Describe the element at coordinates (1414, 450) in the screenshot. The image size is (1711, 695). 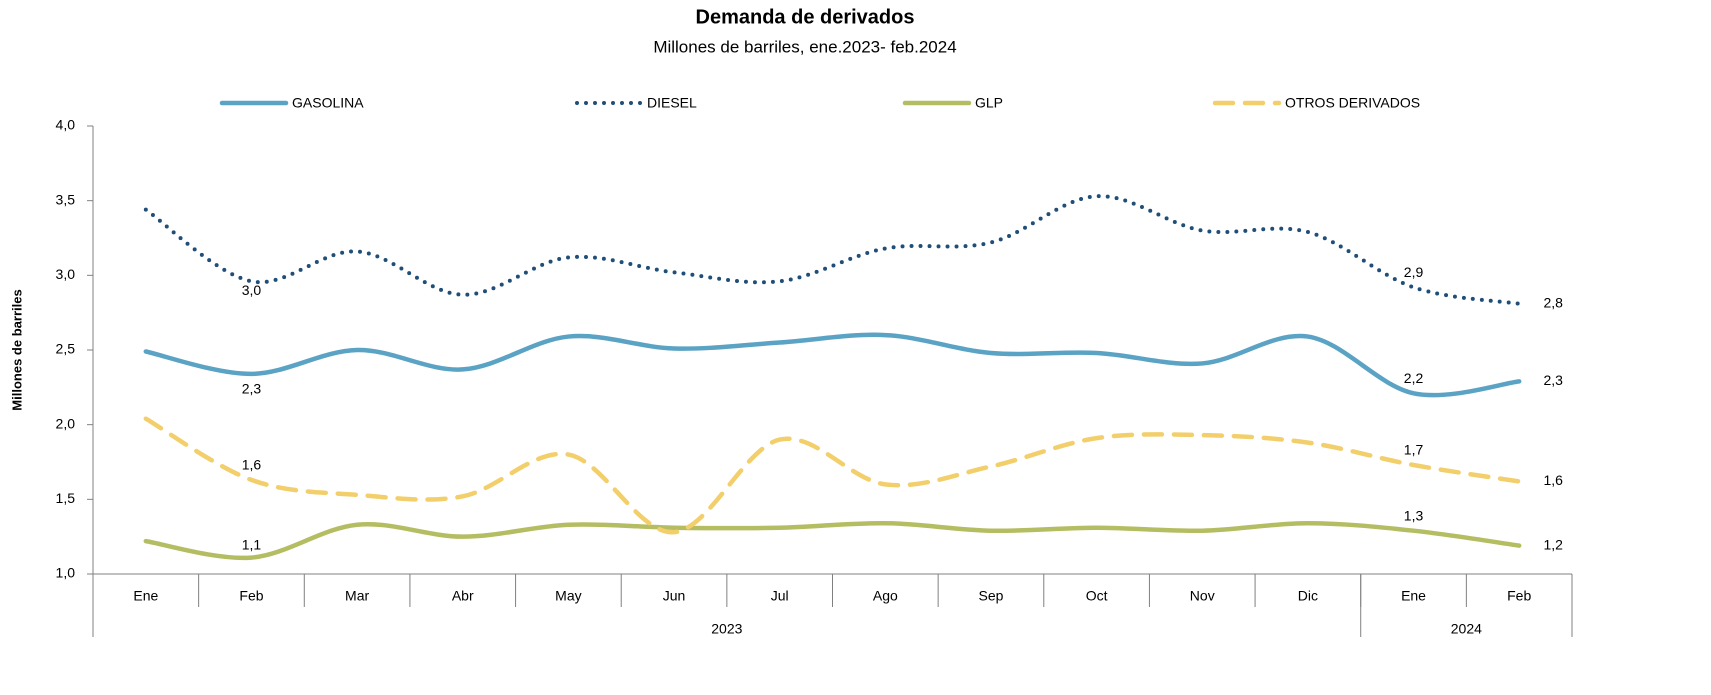
I see `data-label: 1,7` at that location.